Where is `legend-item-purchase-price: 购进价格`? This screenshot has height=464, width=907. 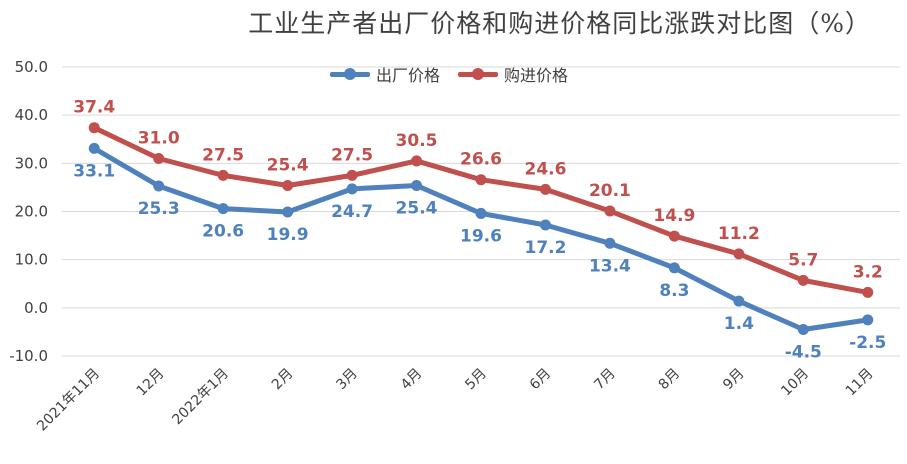 legend-item-purchase-price: 购进价格 is located at coordinates (513, 74).